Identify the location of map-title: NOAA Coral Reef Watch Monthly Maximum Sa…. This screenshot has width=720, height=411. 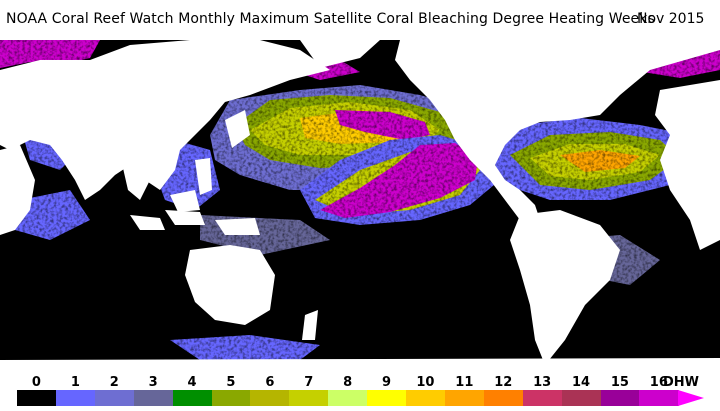
(330, 19).